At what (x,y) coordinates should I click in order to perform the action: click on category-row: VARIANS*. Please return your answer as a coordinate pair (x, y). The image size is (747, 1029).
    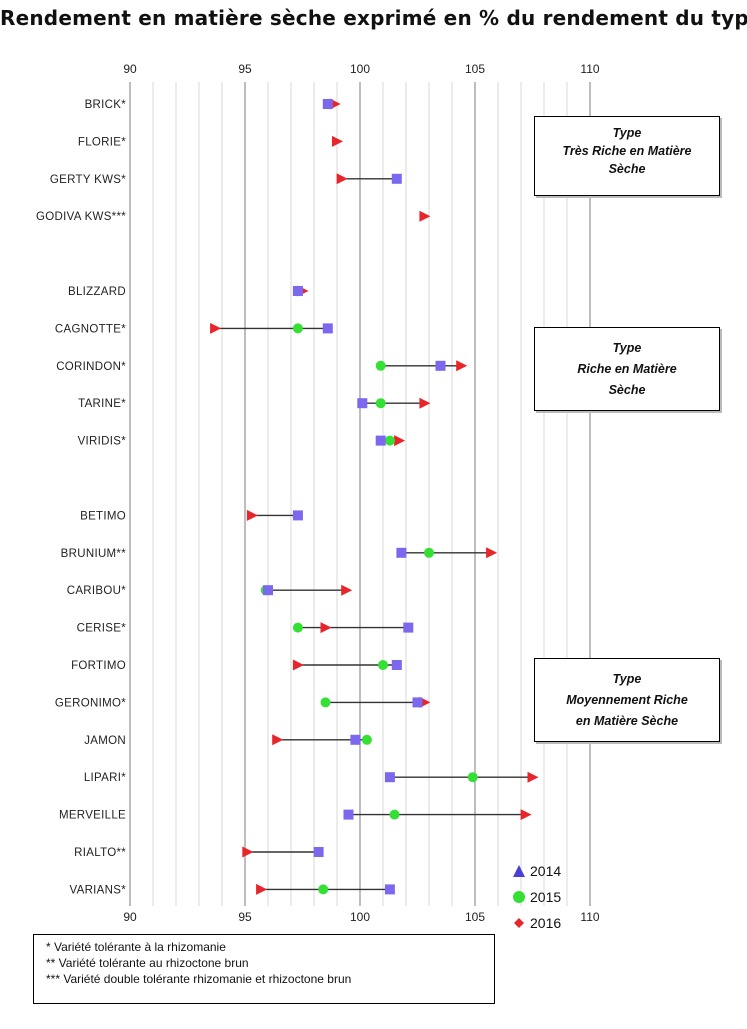
    Looking at the image, I should click on (232, 889).